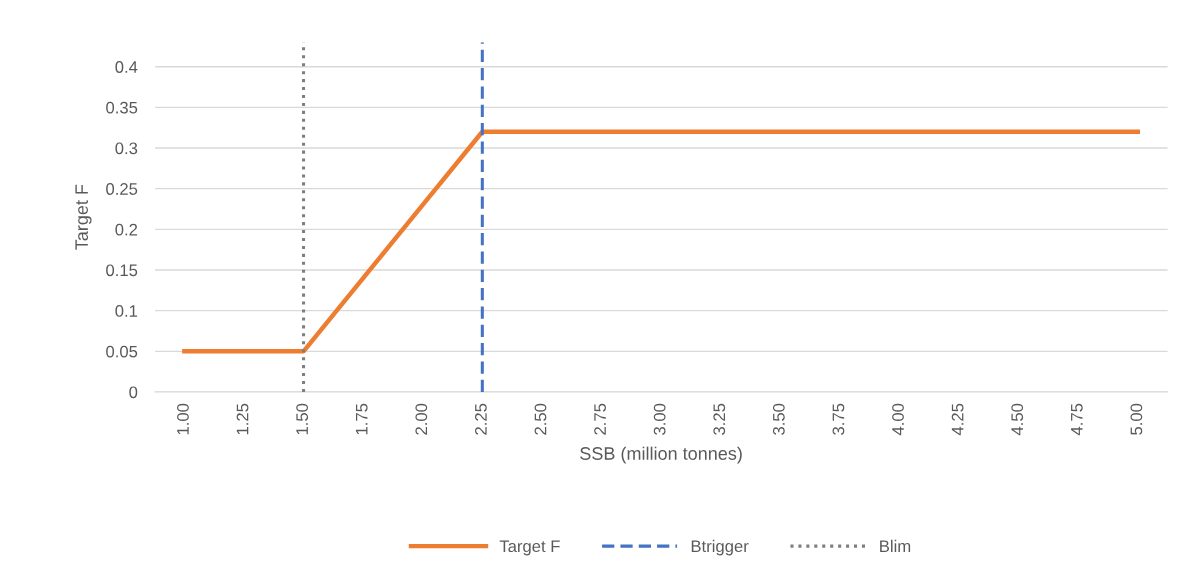 This screenshot has width=1189, height=564. I want to click on y-tick-label: 0.3, so click(126, 148).